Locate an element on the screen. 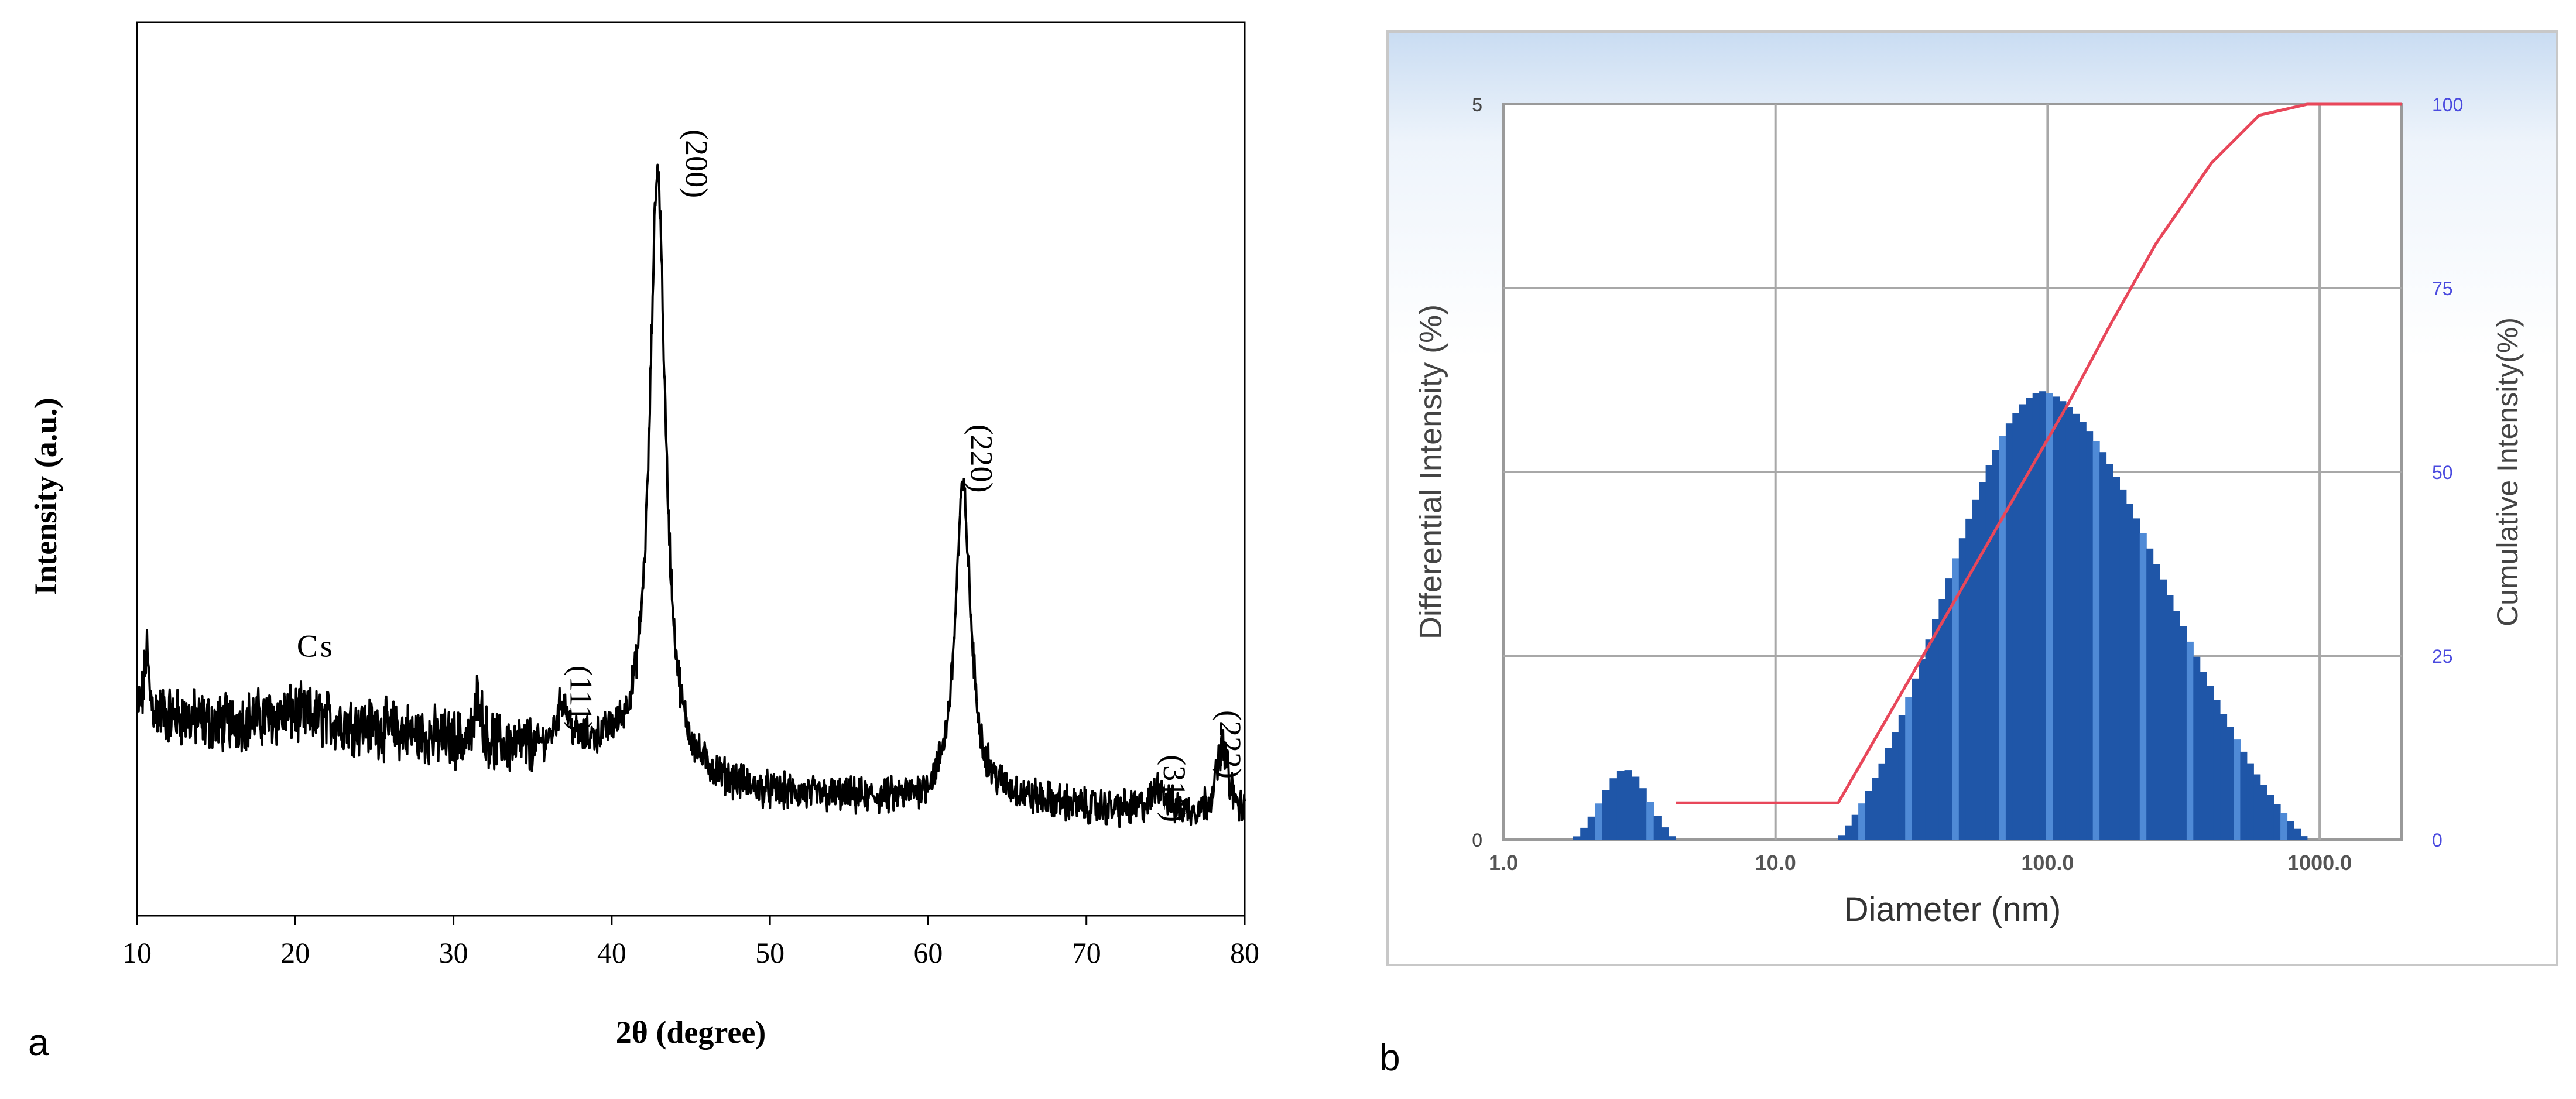 This screenshot has width=2576, height=1099. y-tick-label-right: 50 is located at coordinates (2442, 472).